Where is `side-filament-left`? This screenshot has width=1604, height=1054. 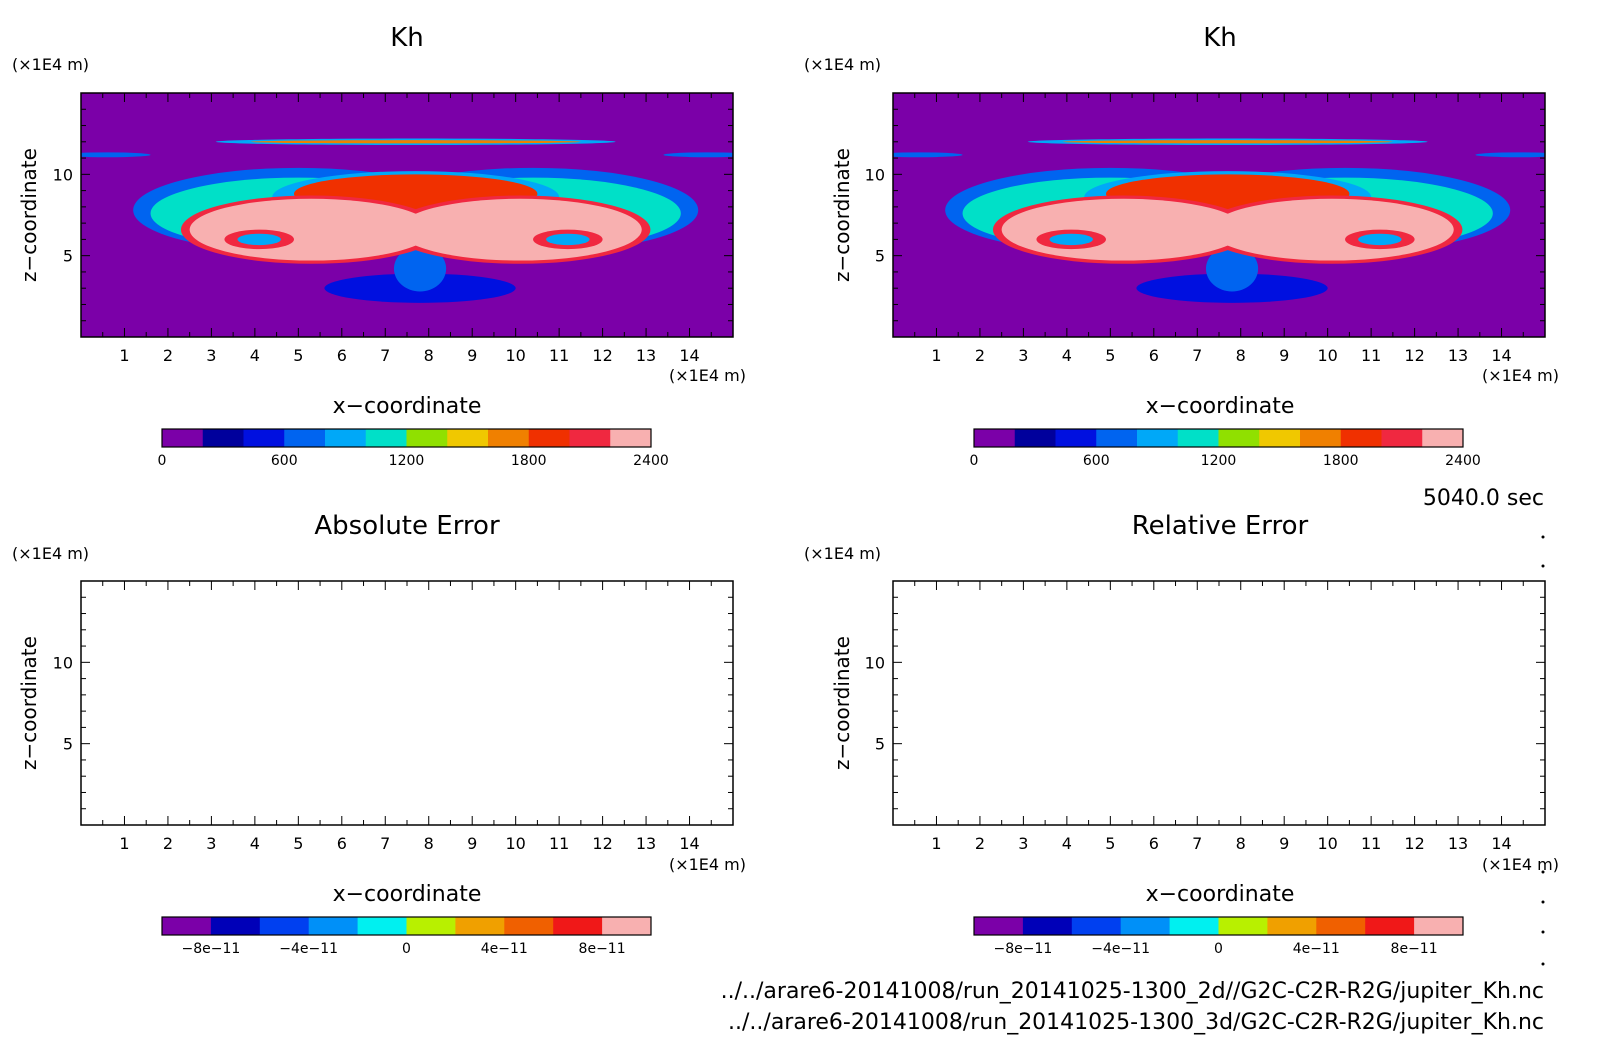 side-filament-left is located at coordinates (928, 155).